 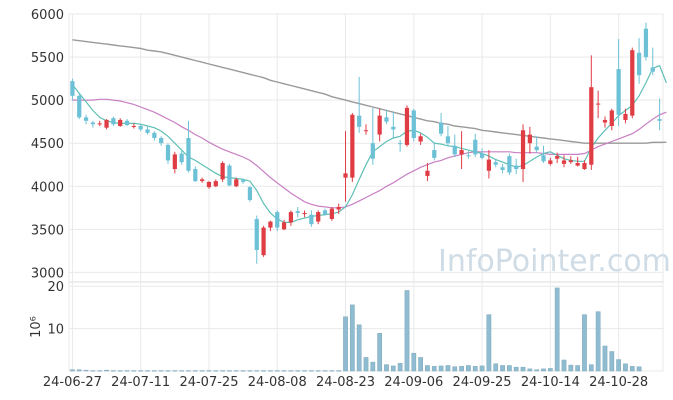 What do you see at coordinates (140, 382) in the screenshot?
I see `date-tick-label: 24-07-11` at bounding box center [140, 382].